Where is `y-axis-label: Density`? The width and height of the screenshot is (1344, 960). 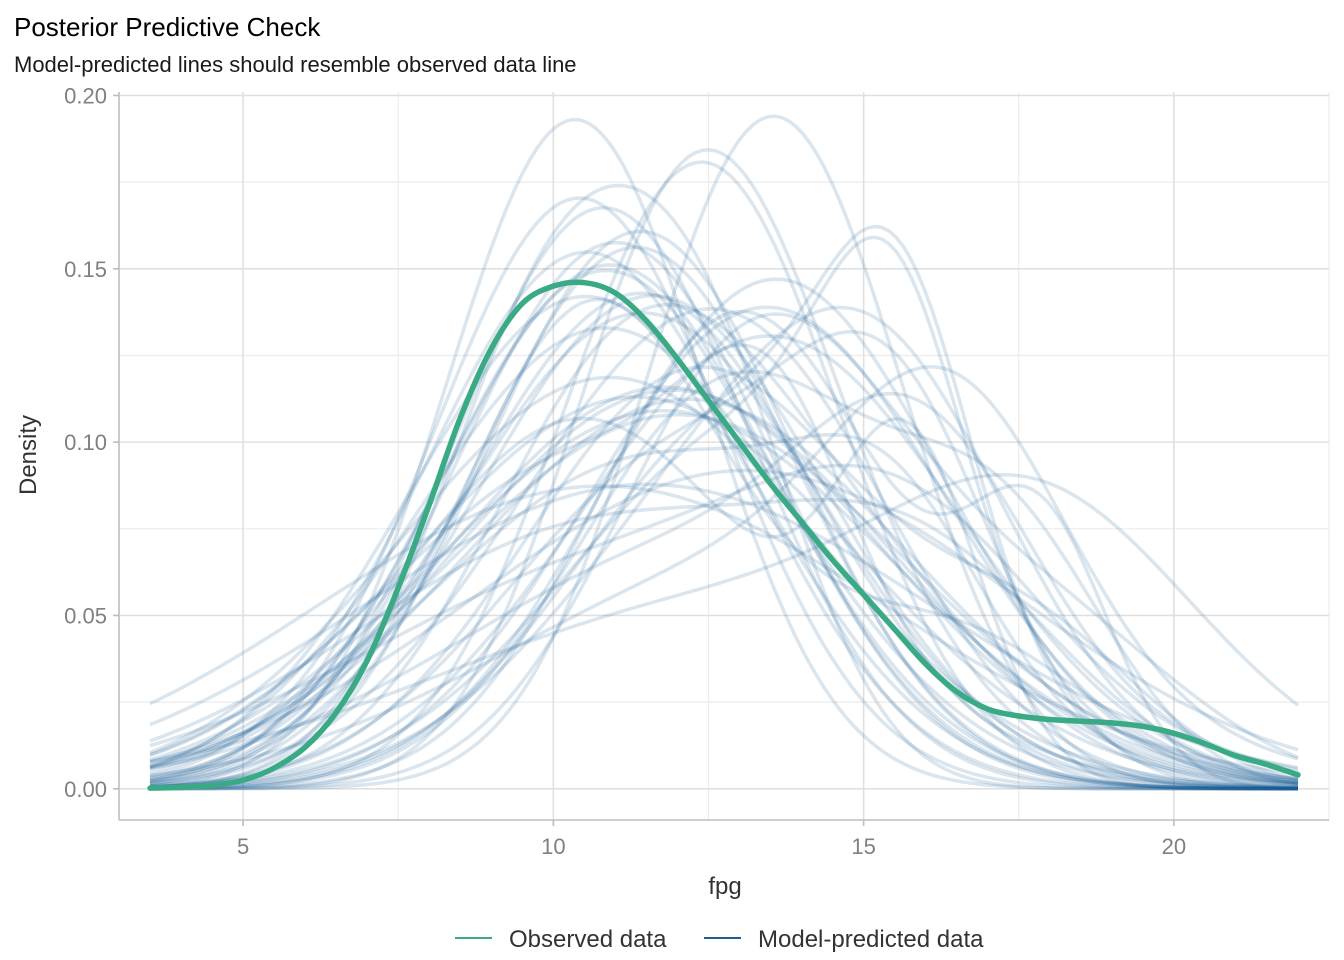
y-axis-label: Density is located at coordinates (28, 455).